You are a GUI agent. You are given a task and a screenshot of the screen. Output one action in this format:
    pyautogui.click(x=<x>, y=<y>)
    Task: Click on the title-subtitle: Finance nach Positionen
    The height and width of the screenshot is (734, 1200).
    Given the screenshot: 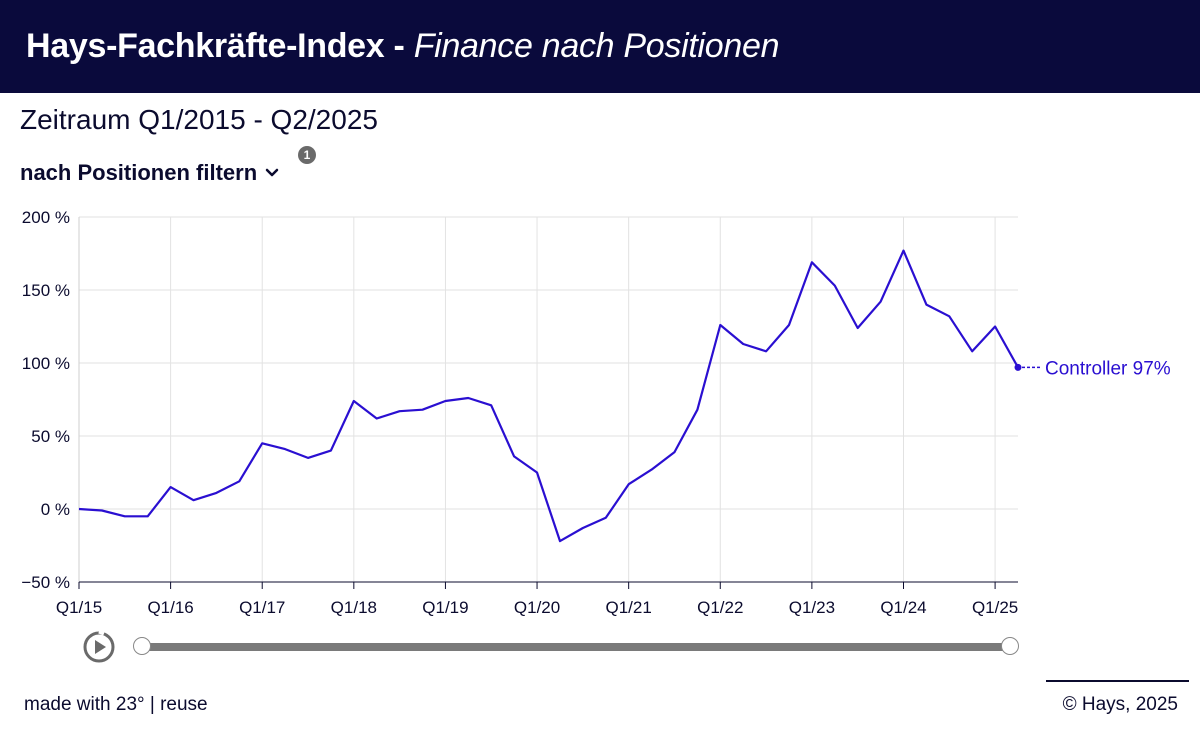 What is the action you would take?
    pyautogui.click(x=596, y=46)
    